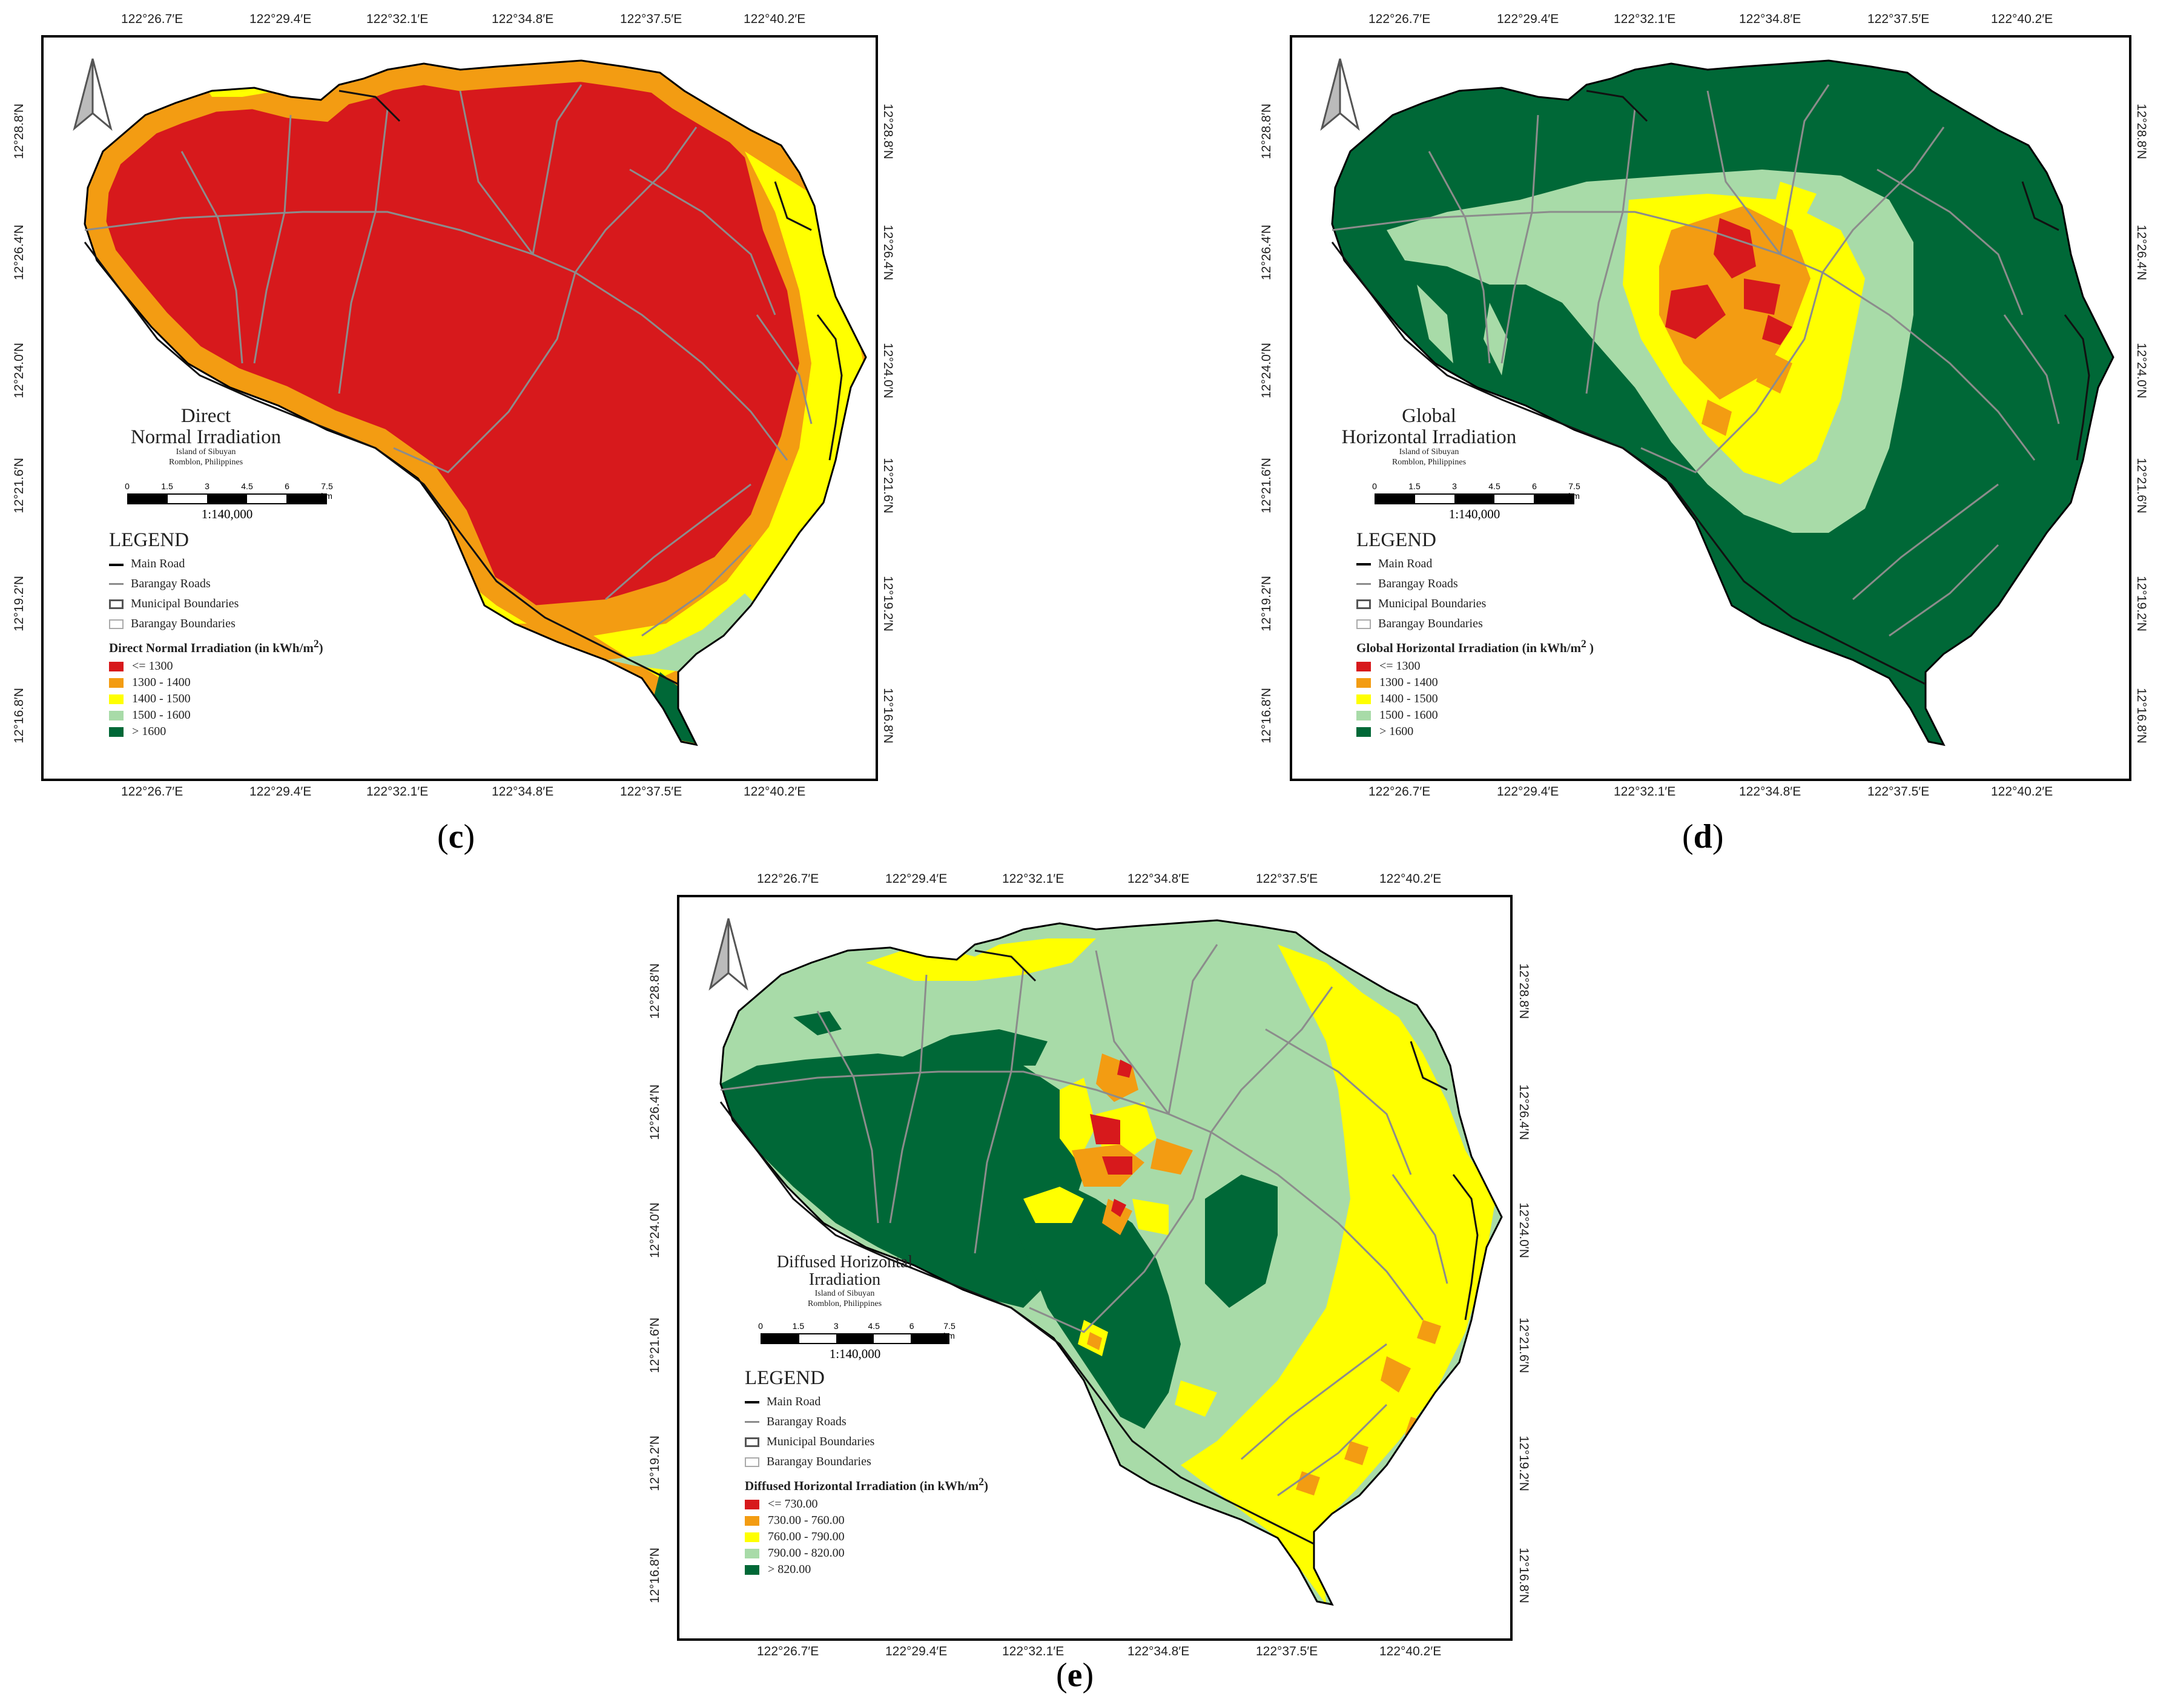  I want to click on legend-class-2: 1300 - 1400, so click(266, 682).